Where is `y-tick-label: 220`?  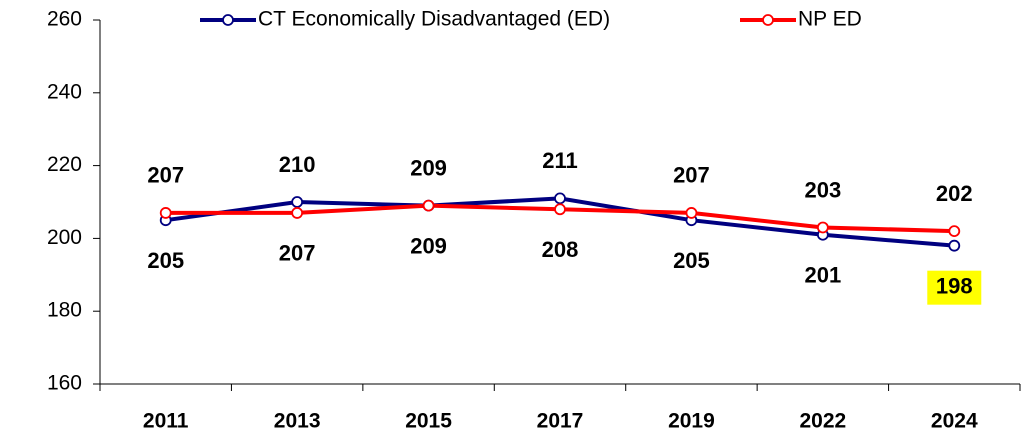
y-tick-label: 220 is located at coordinates (64, 164).